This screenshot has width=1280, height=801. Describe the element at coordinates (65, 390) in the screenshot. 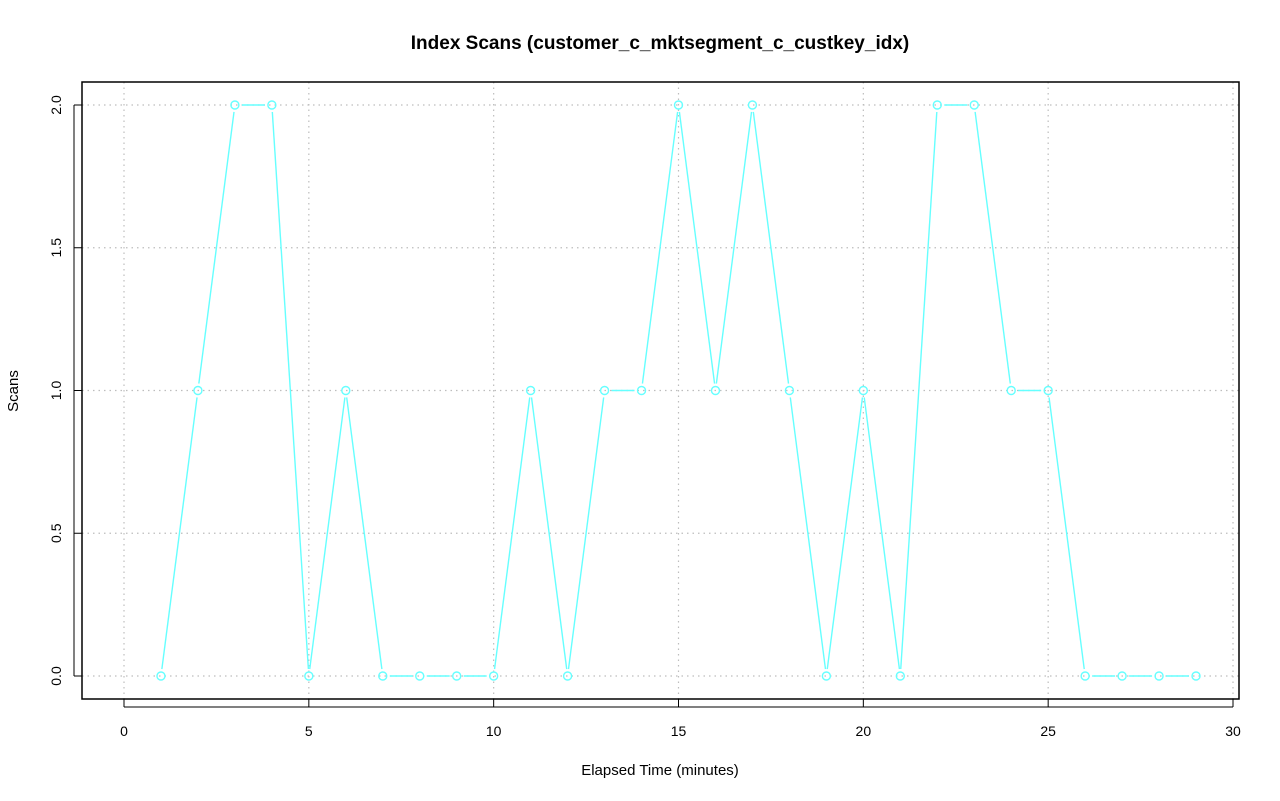

I see `y-axis: 0.0 0.5 1.0 1.5 2.0` at that location.